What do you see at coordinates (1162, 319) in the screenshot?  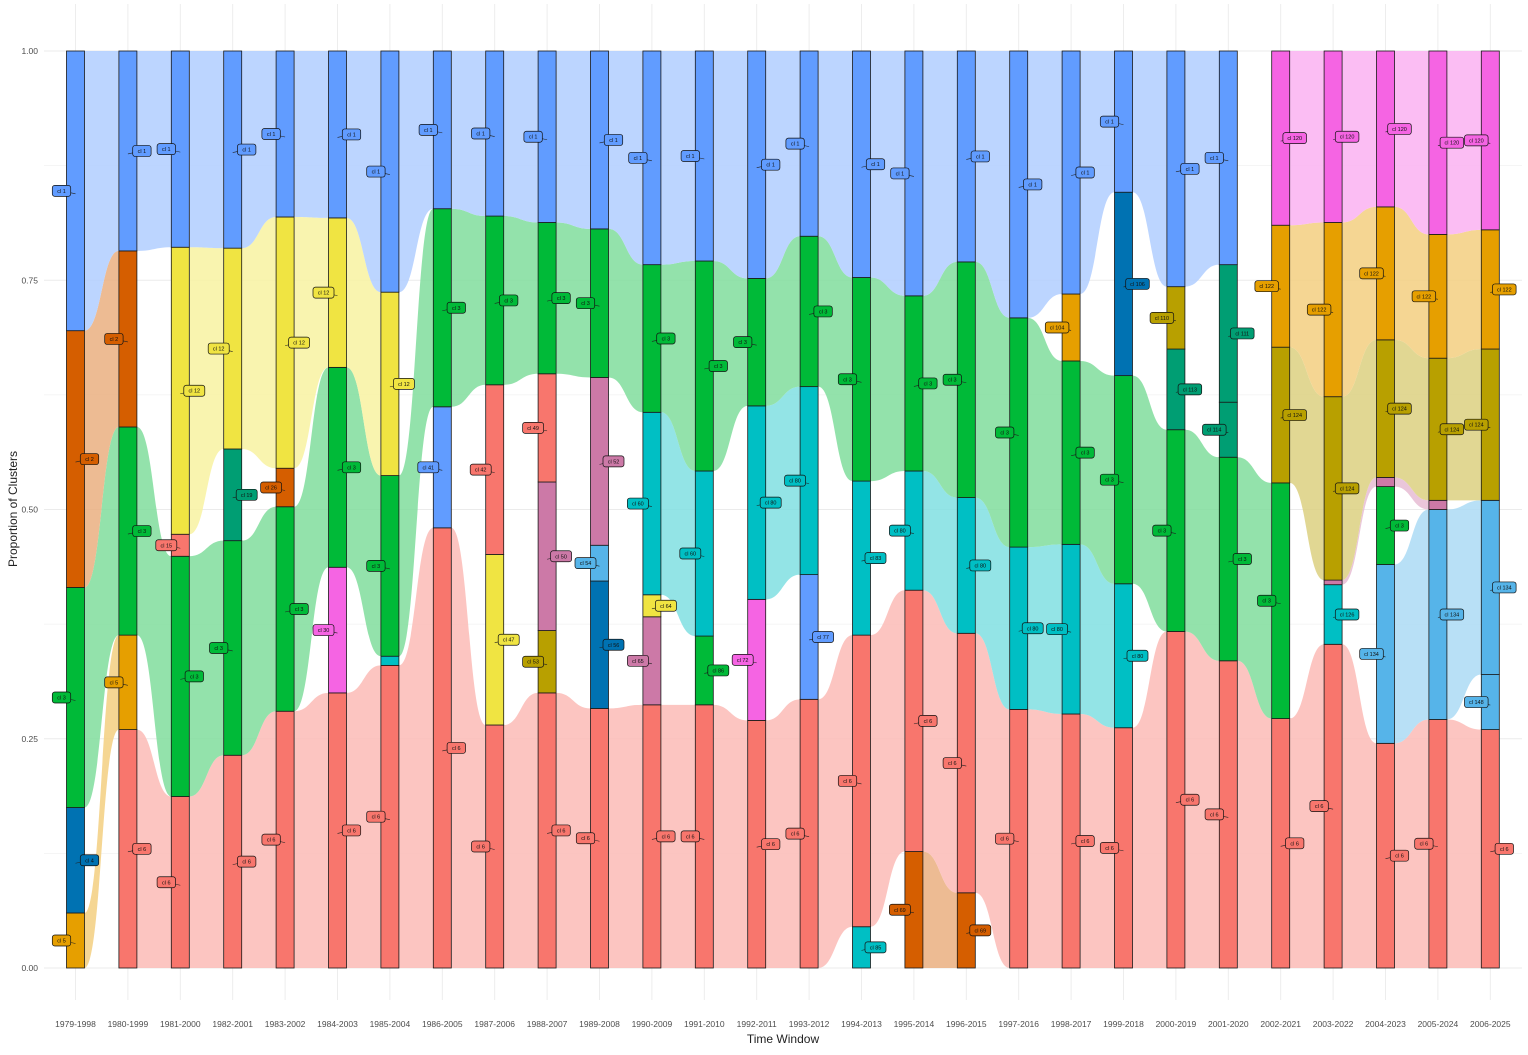 I see `stratum-label: cl 110` at bounding box center [1162, 319].